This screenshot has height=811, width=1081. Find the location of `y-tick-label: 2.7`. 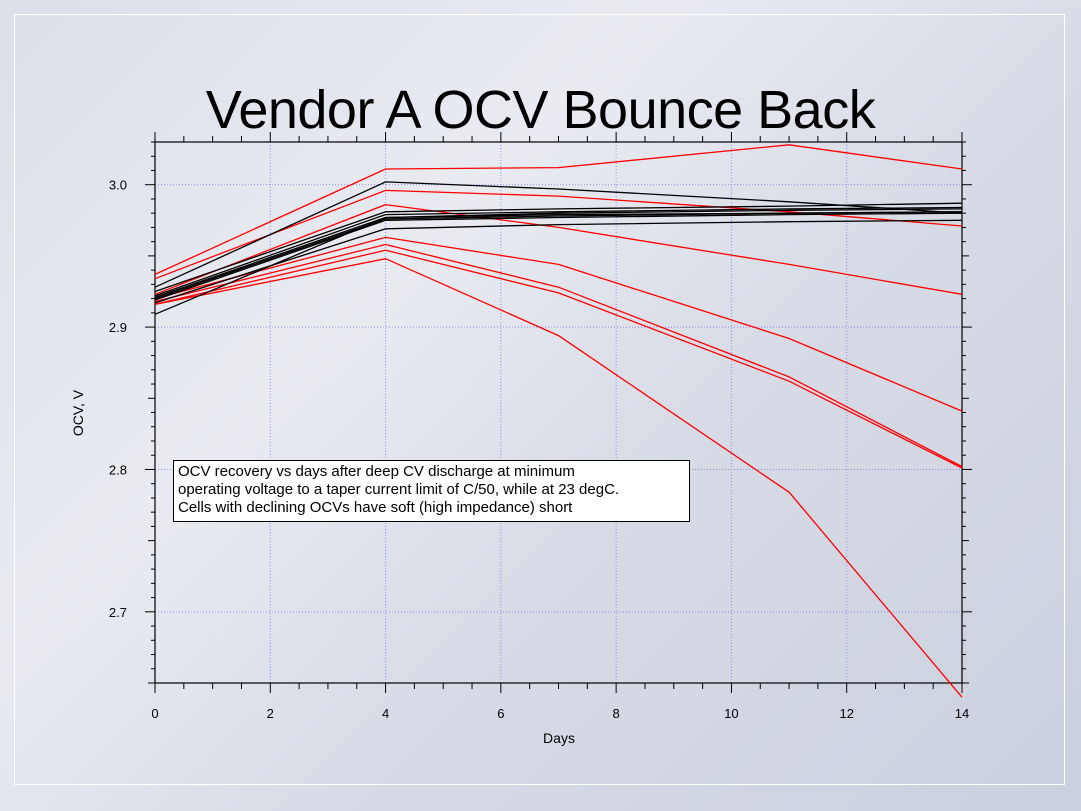

y-tick-label: 2.7 is located at coordinates (118, 612).